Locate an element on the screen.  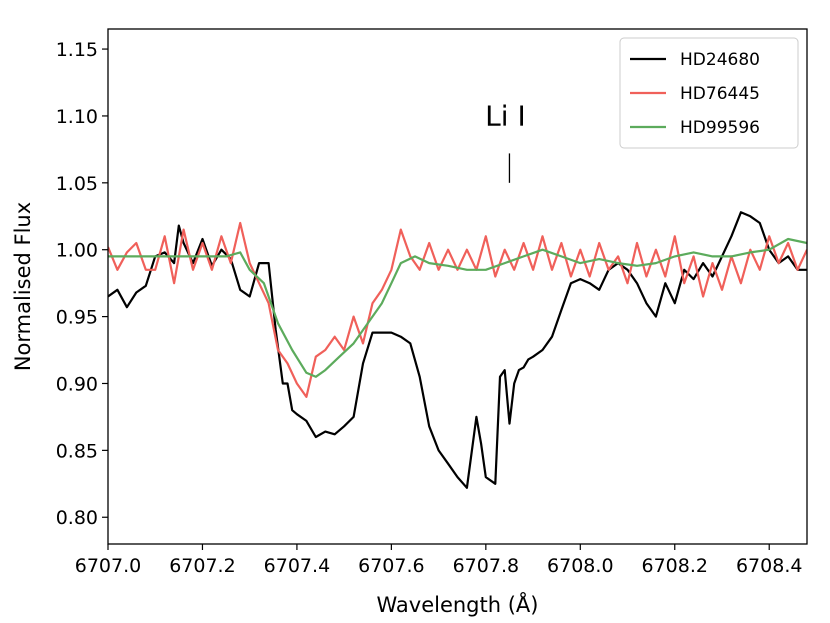
legend-label: HD99596 is located at coordinates (720, 128).